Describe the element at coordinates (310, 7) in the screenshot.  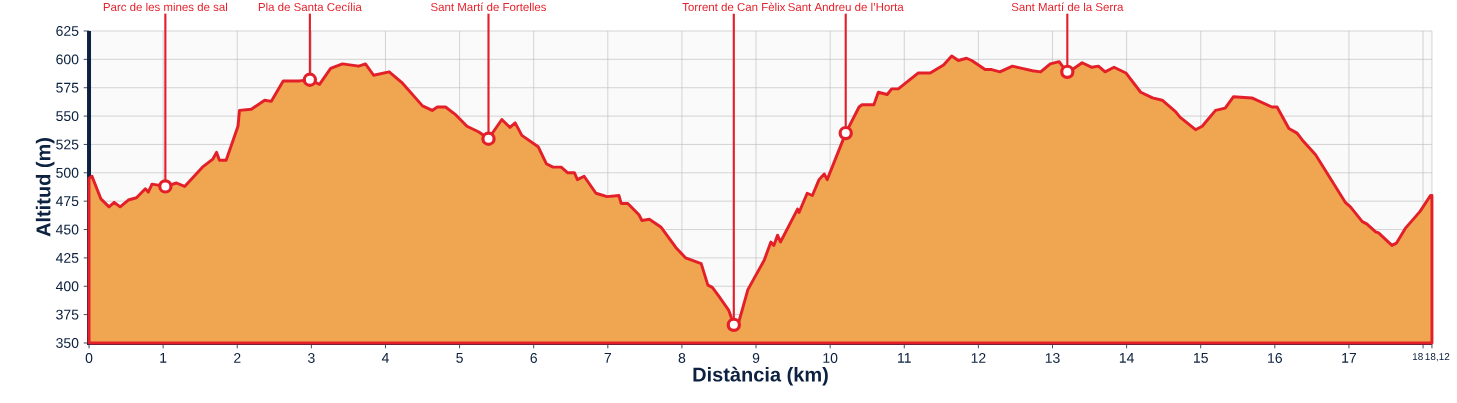
I see `annotation: Pla de Santa Cecília` at that location.